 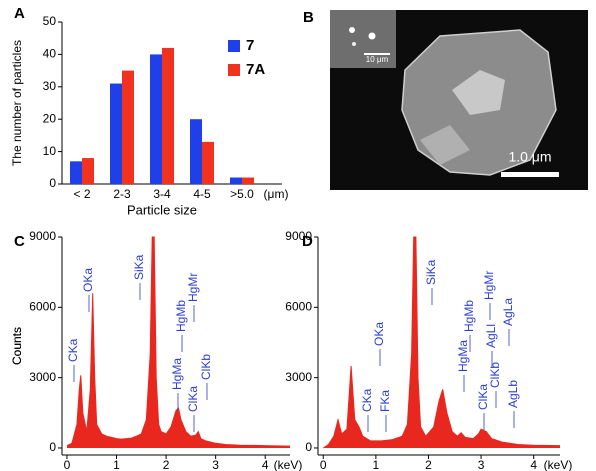 I want to click on y-axis-label: Counts, so click(x=17, y=346).